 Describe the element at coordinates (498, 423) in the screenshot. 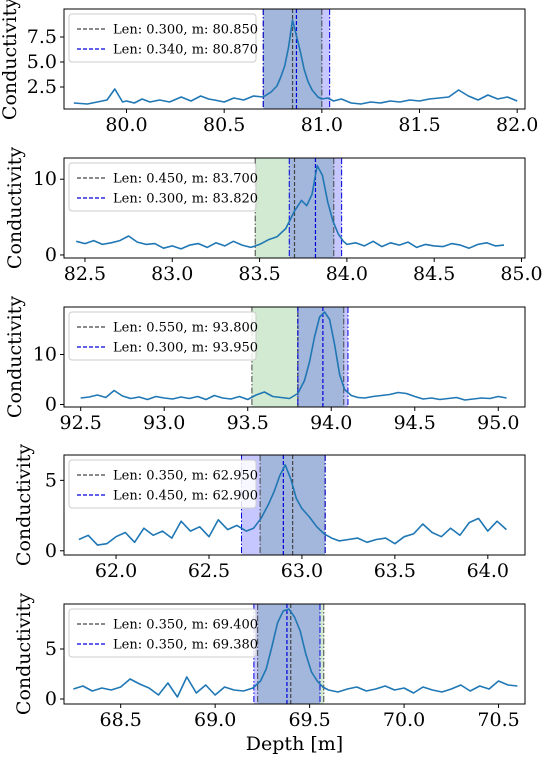

I see `x-tick-label: 95.0` at that location.